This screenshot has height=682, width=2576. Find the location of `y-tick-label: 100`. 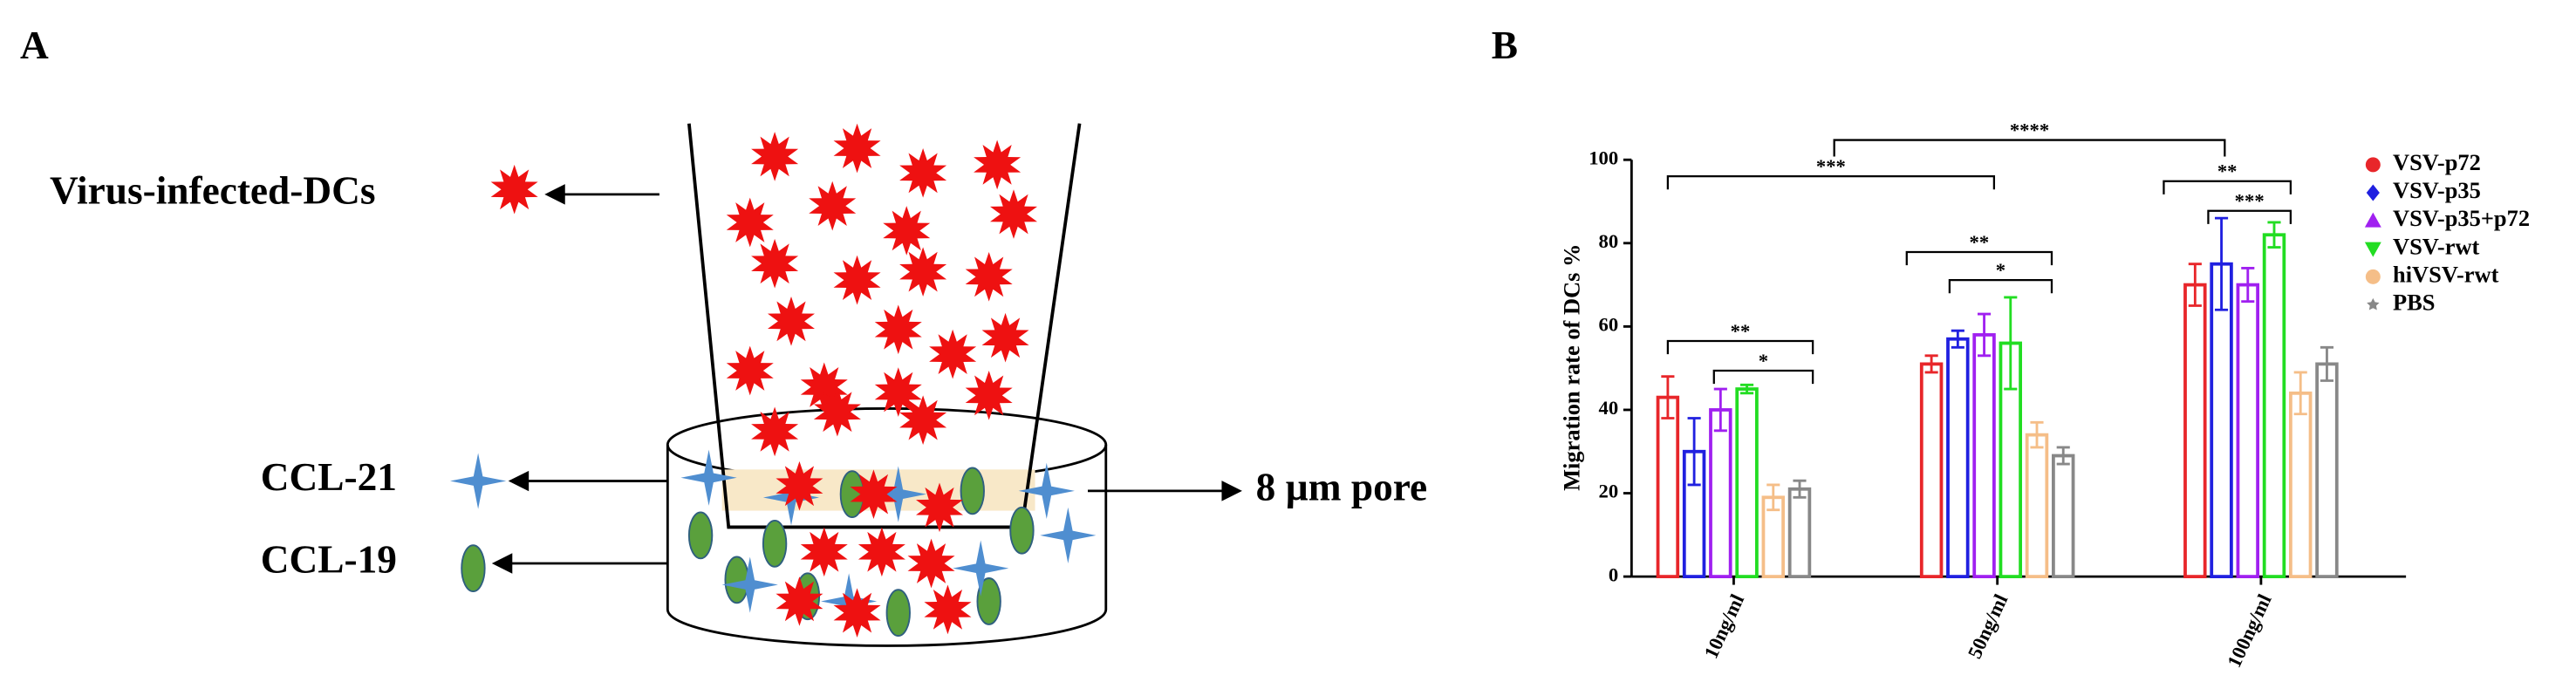

y-tick-label: 100 is located at coordinates (1603, 158).